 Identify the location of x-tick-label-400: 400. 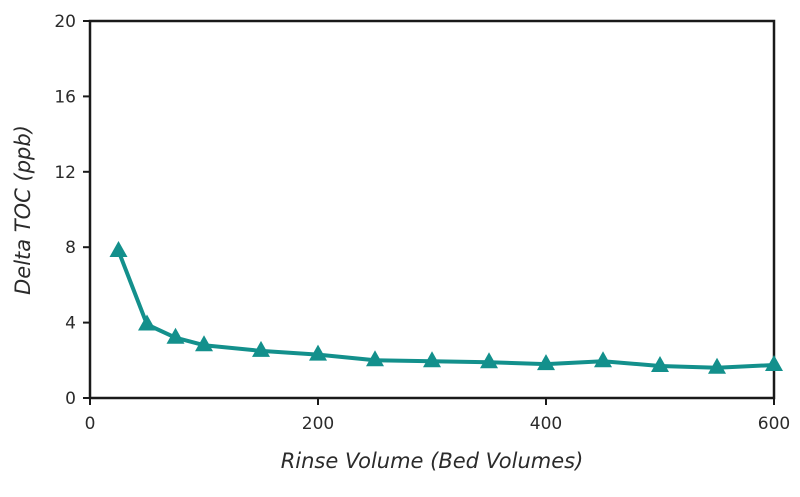
(546, 424).